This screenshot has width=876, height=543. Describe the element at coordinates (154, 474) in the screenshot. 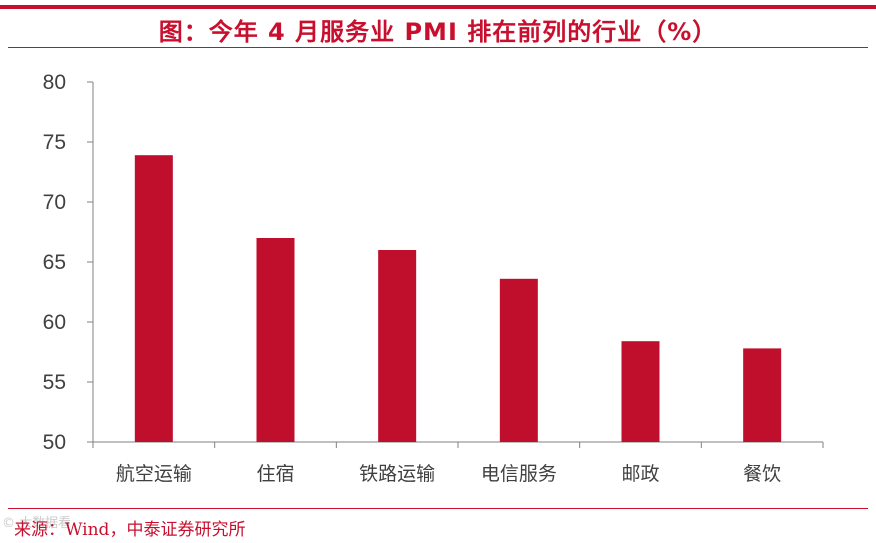

I see `x-category-label: 航空运输` at that location.